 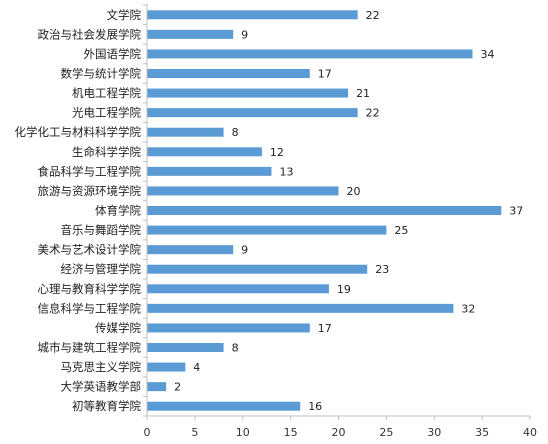 I want to click on category-label: 音乐与舞蹈学院, so click(x=101, y=230).